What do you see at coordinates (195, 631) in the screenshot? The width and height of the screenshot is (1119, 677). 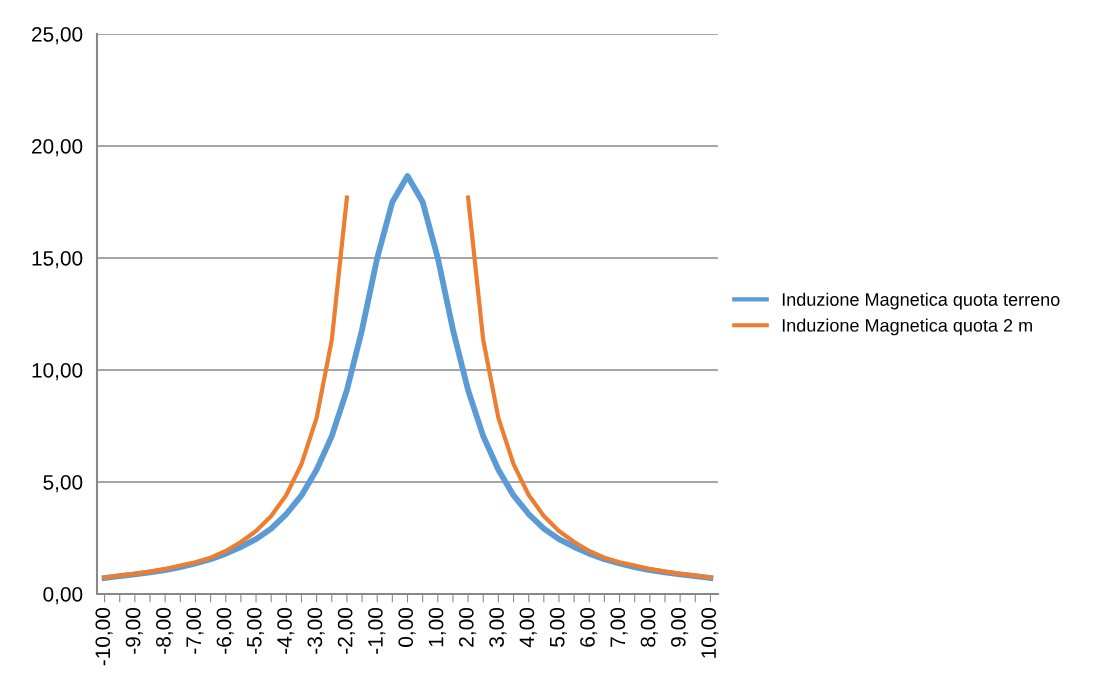 I see `x-tick-label: -7,00` at bounding box center [195, 631].